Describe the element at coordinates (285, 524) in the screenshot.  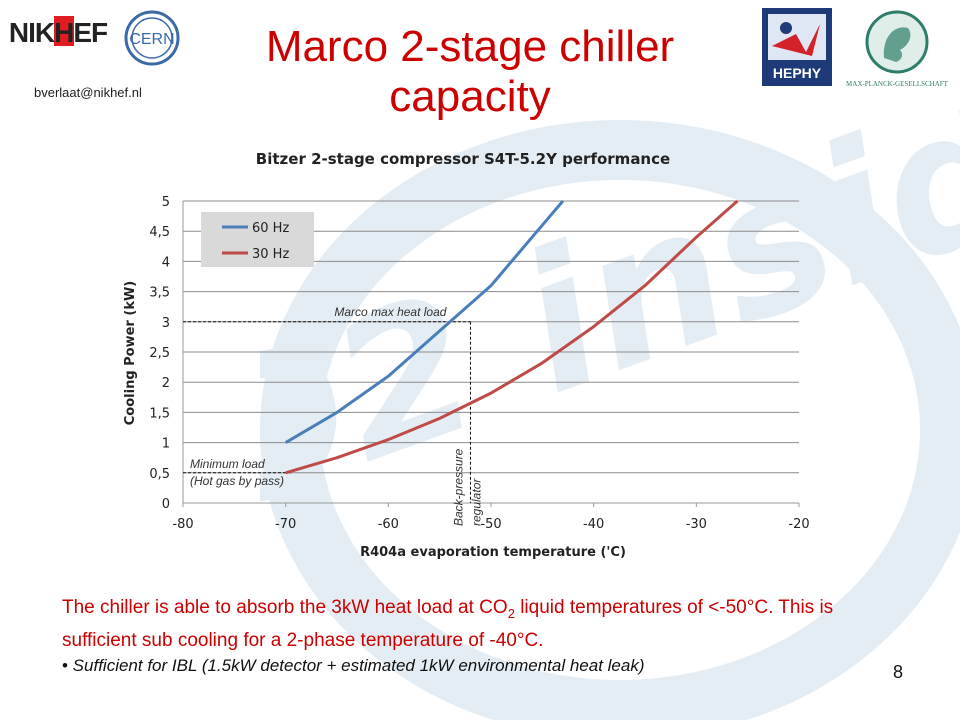
I see `x-tick-label: -70` at that location.